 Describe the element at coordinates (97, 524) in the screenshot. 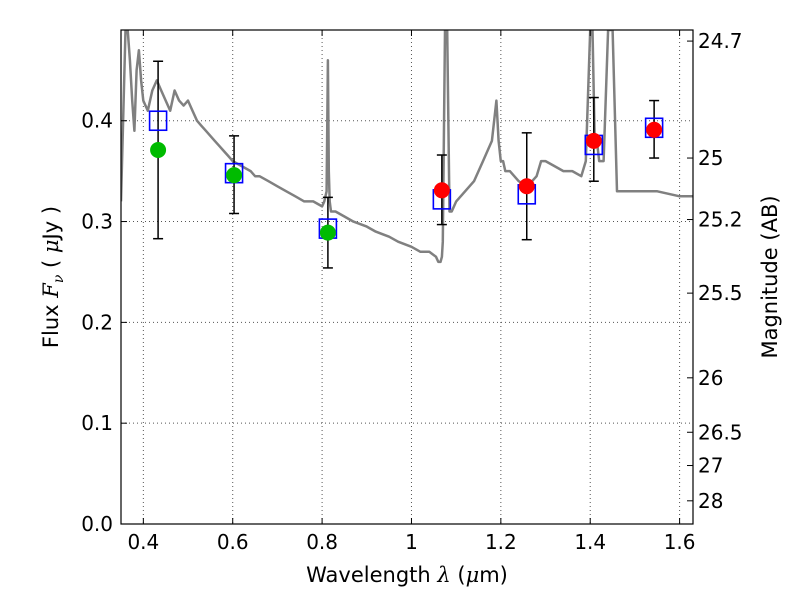

I see `y-tick-label-0: 0.0` at that location.